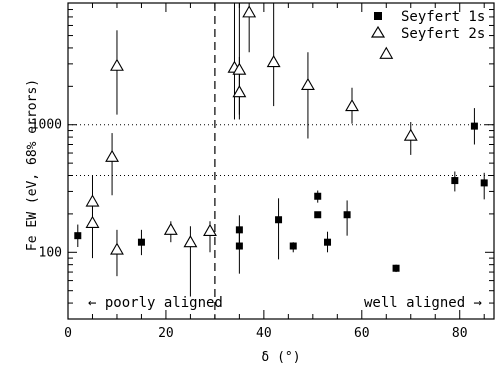 This screenshot has height=366, width=497. What do you see at coordinates (443, 34) in the screenshot?
I see `legend-label-seyfert-2s: Seyfert 2s` at bounding box center [443, 34].